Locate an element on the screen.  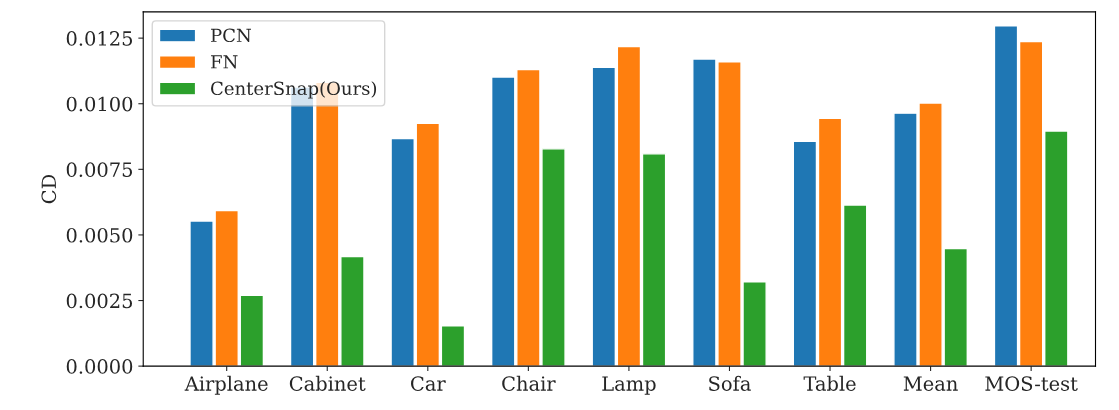
y-tick-label: 0.0000 is located at coordinates (99, 366).